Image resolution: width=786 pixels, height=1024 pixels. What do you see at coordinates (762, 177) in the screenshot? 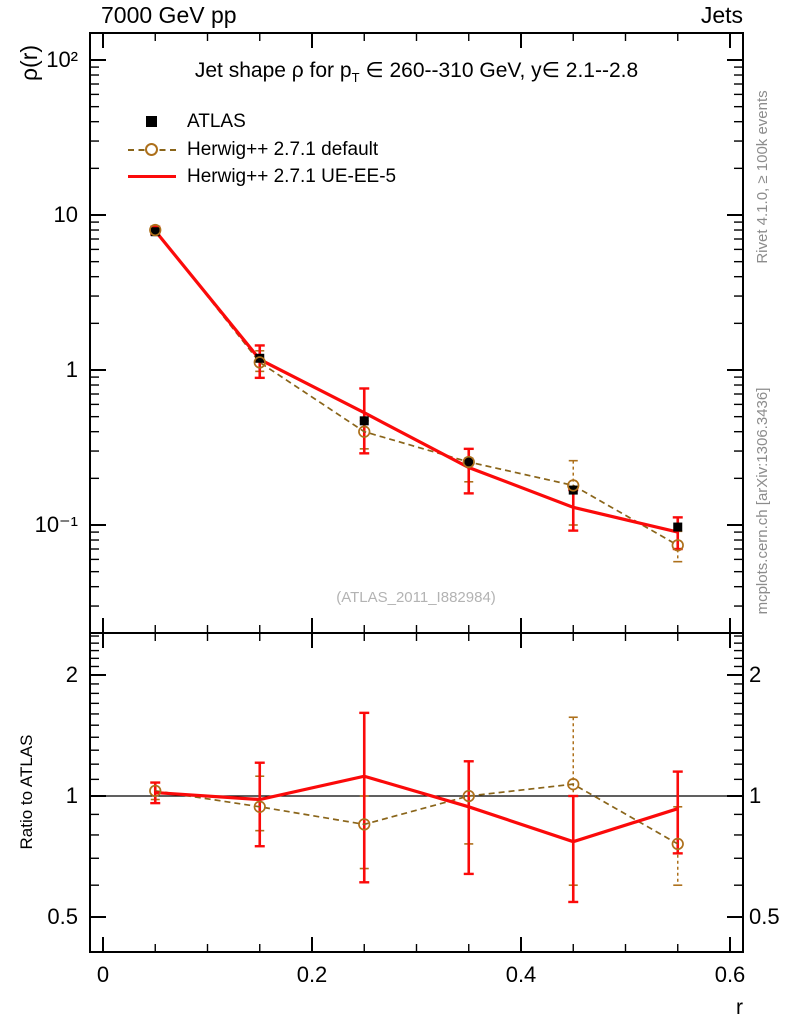
I see `rivet-version-note: Rivet 4.1.0, ≥ 100k events` at bounding box center [762, 177].